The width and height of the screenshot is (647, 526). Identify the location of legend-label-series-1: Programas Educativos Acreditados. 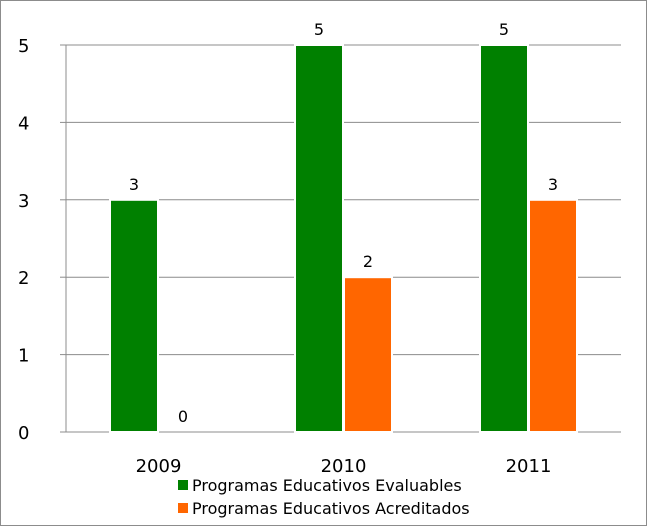
(331, 508).